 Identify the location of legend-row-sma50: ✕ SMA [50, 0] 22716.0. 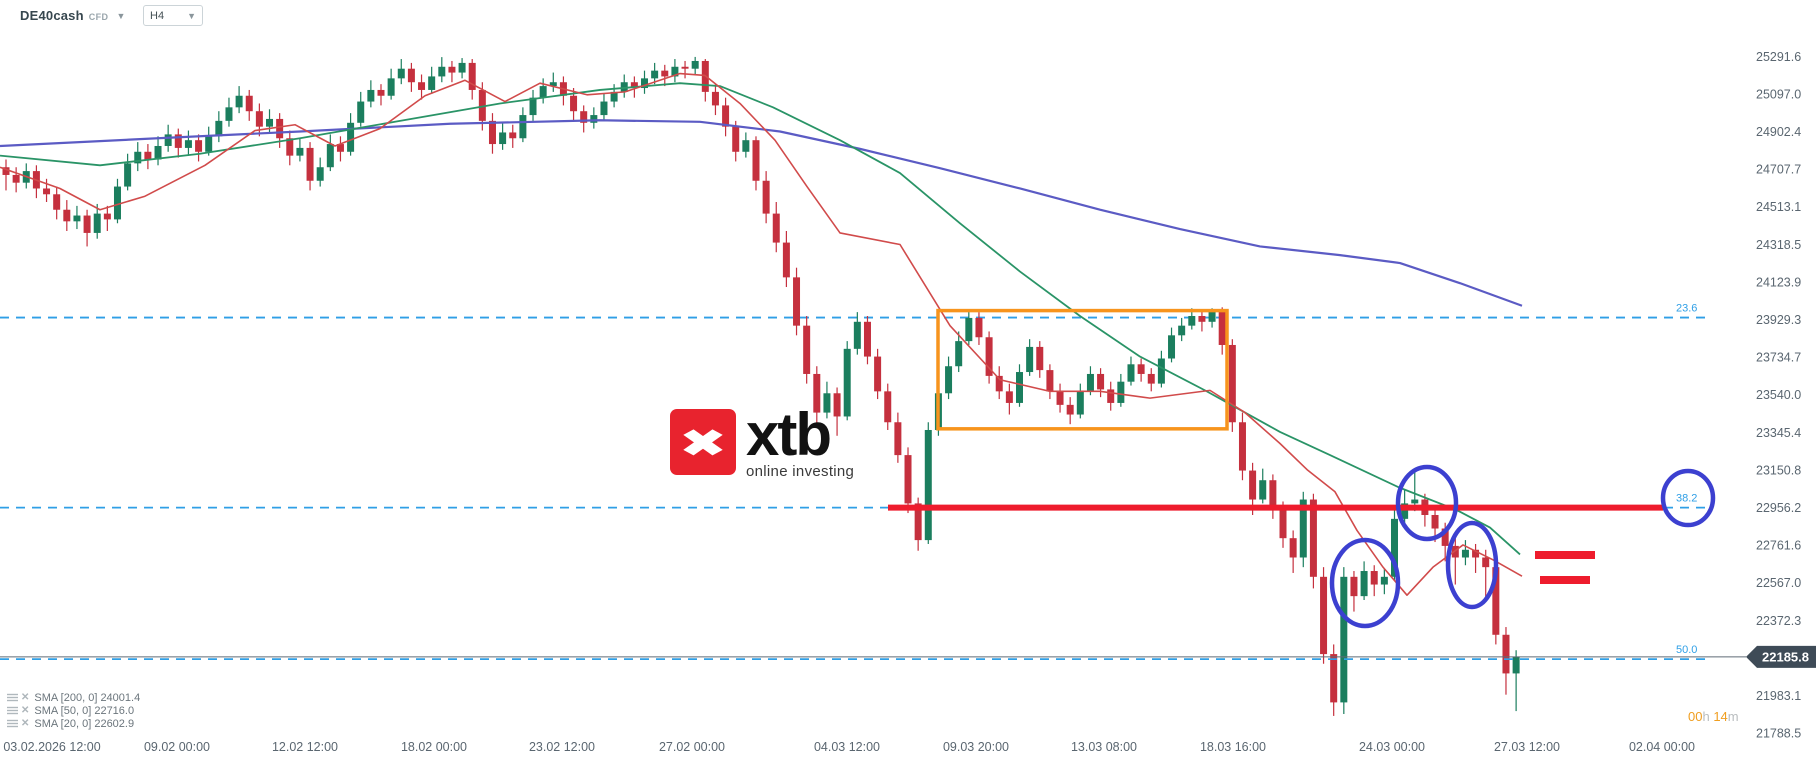
(73, 710).